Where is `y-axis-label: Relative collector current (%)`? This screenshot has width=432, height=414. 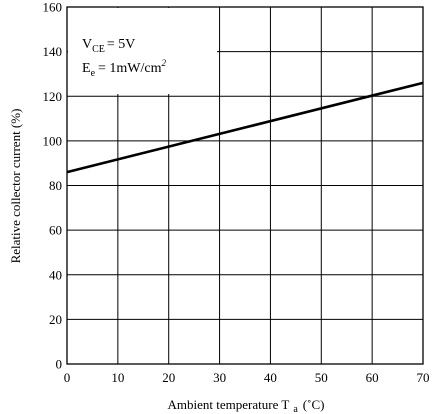 y-axis-label: Relative collector current (%) is located at coordinates (15, 186).